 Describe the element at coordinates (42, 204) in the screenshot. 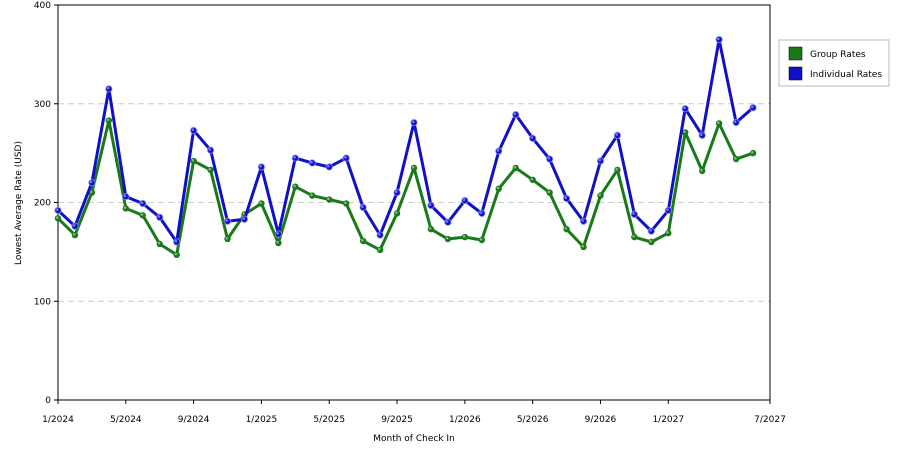

I see `y-tick-label: 200` at that location.